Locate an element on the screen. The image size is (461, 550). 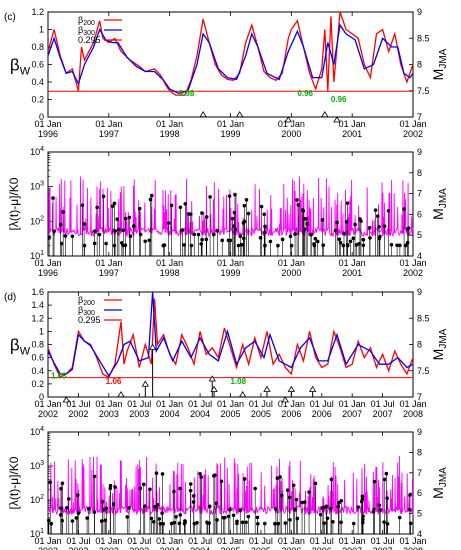
y-tick-label: 1.2 is located at coordinates (37, 318).